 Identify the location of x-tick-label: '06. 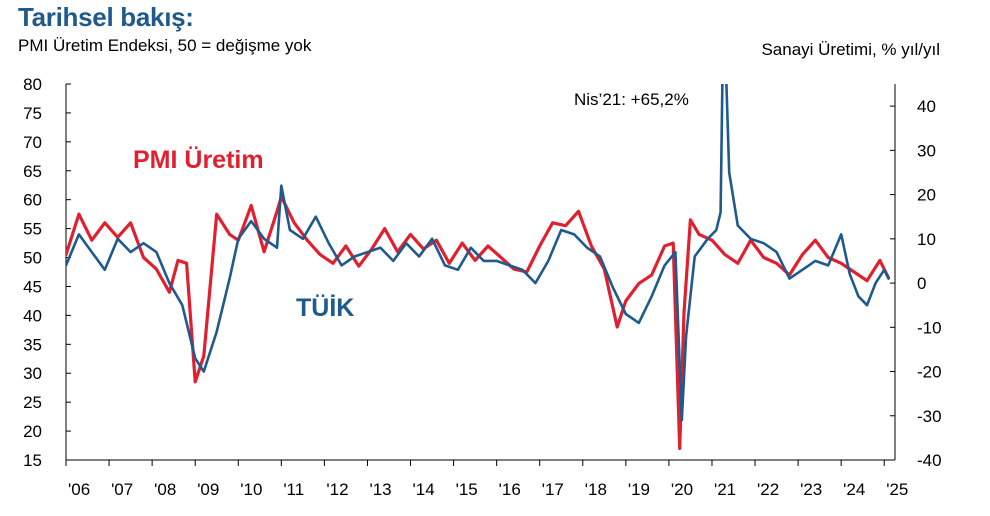
(79, 489).